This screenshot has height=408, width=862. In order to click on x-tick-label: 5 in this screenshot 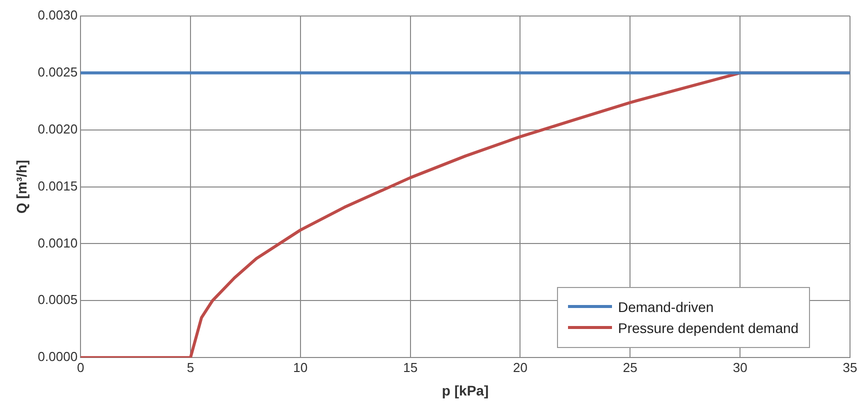, I will do `click(190, 367)`.